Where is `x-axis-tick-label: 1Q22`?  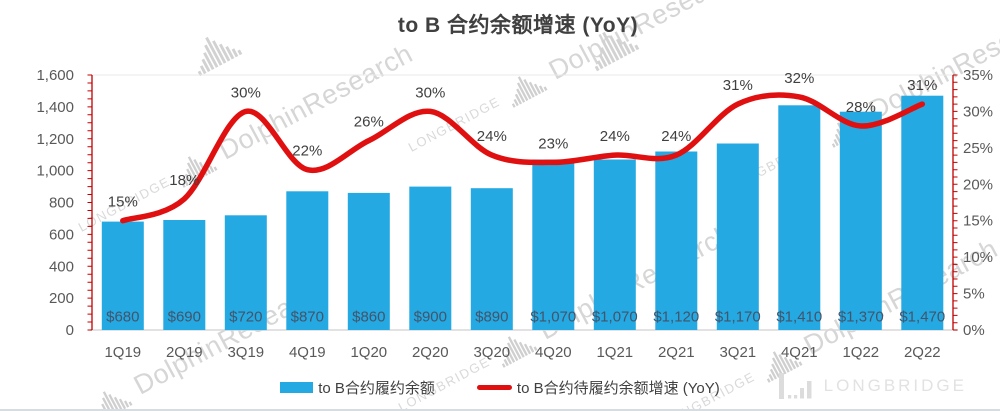 x-axis-tick-label: 1Q22 is located at coordinates (860, 352).